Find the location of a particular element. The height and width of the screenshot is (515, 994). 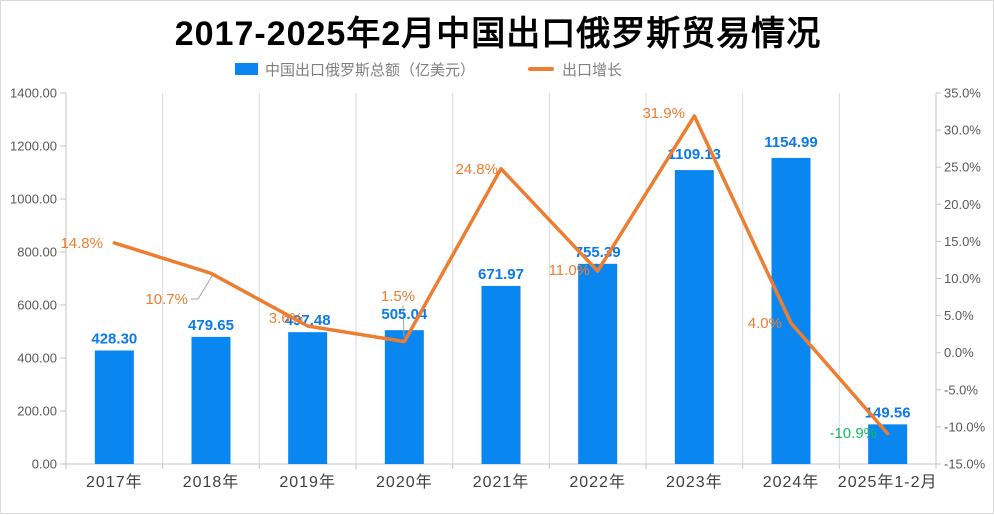

legend-item-exports: 中国出口俄罗斯总额（亿美元） is located at coordinates (355, 69).